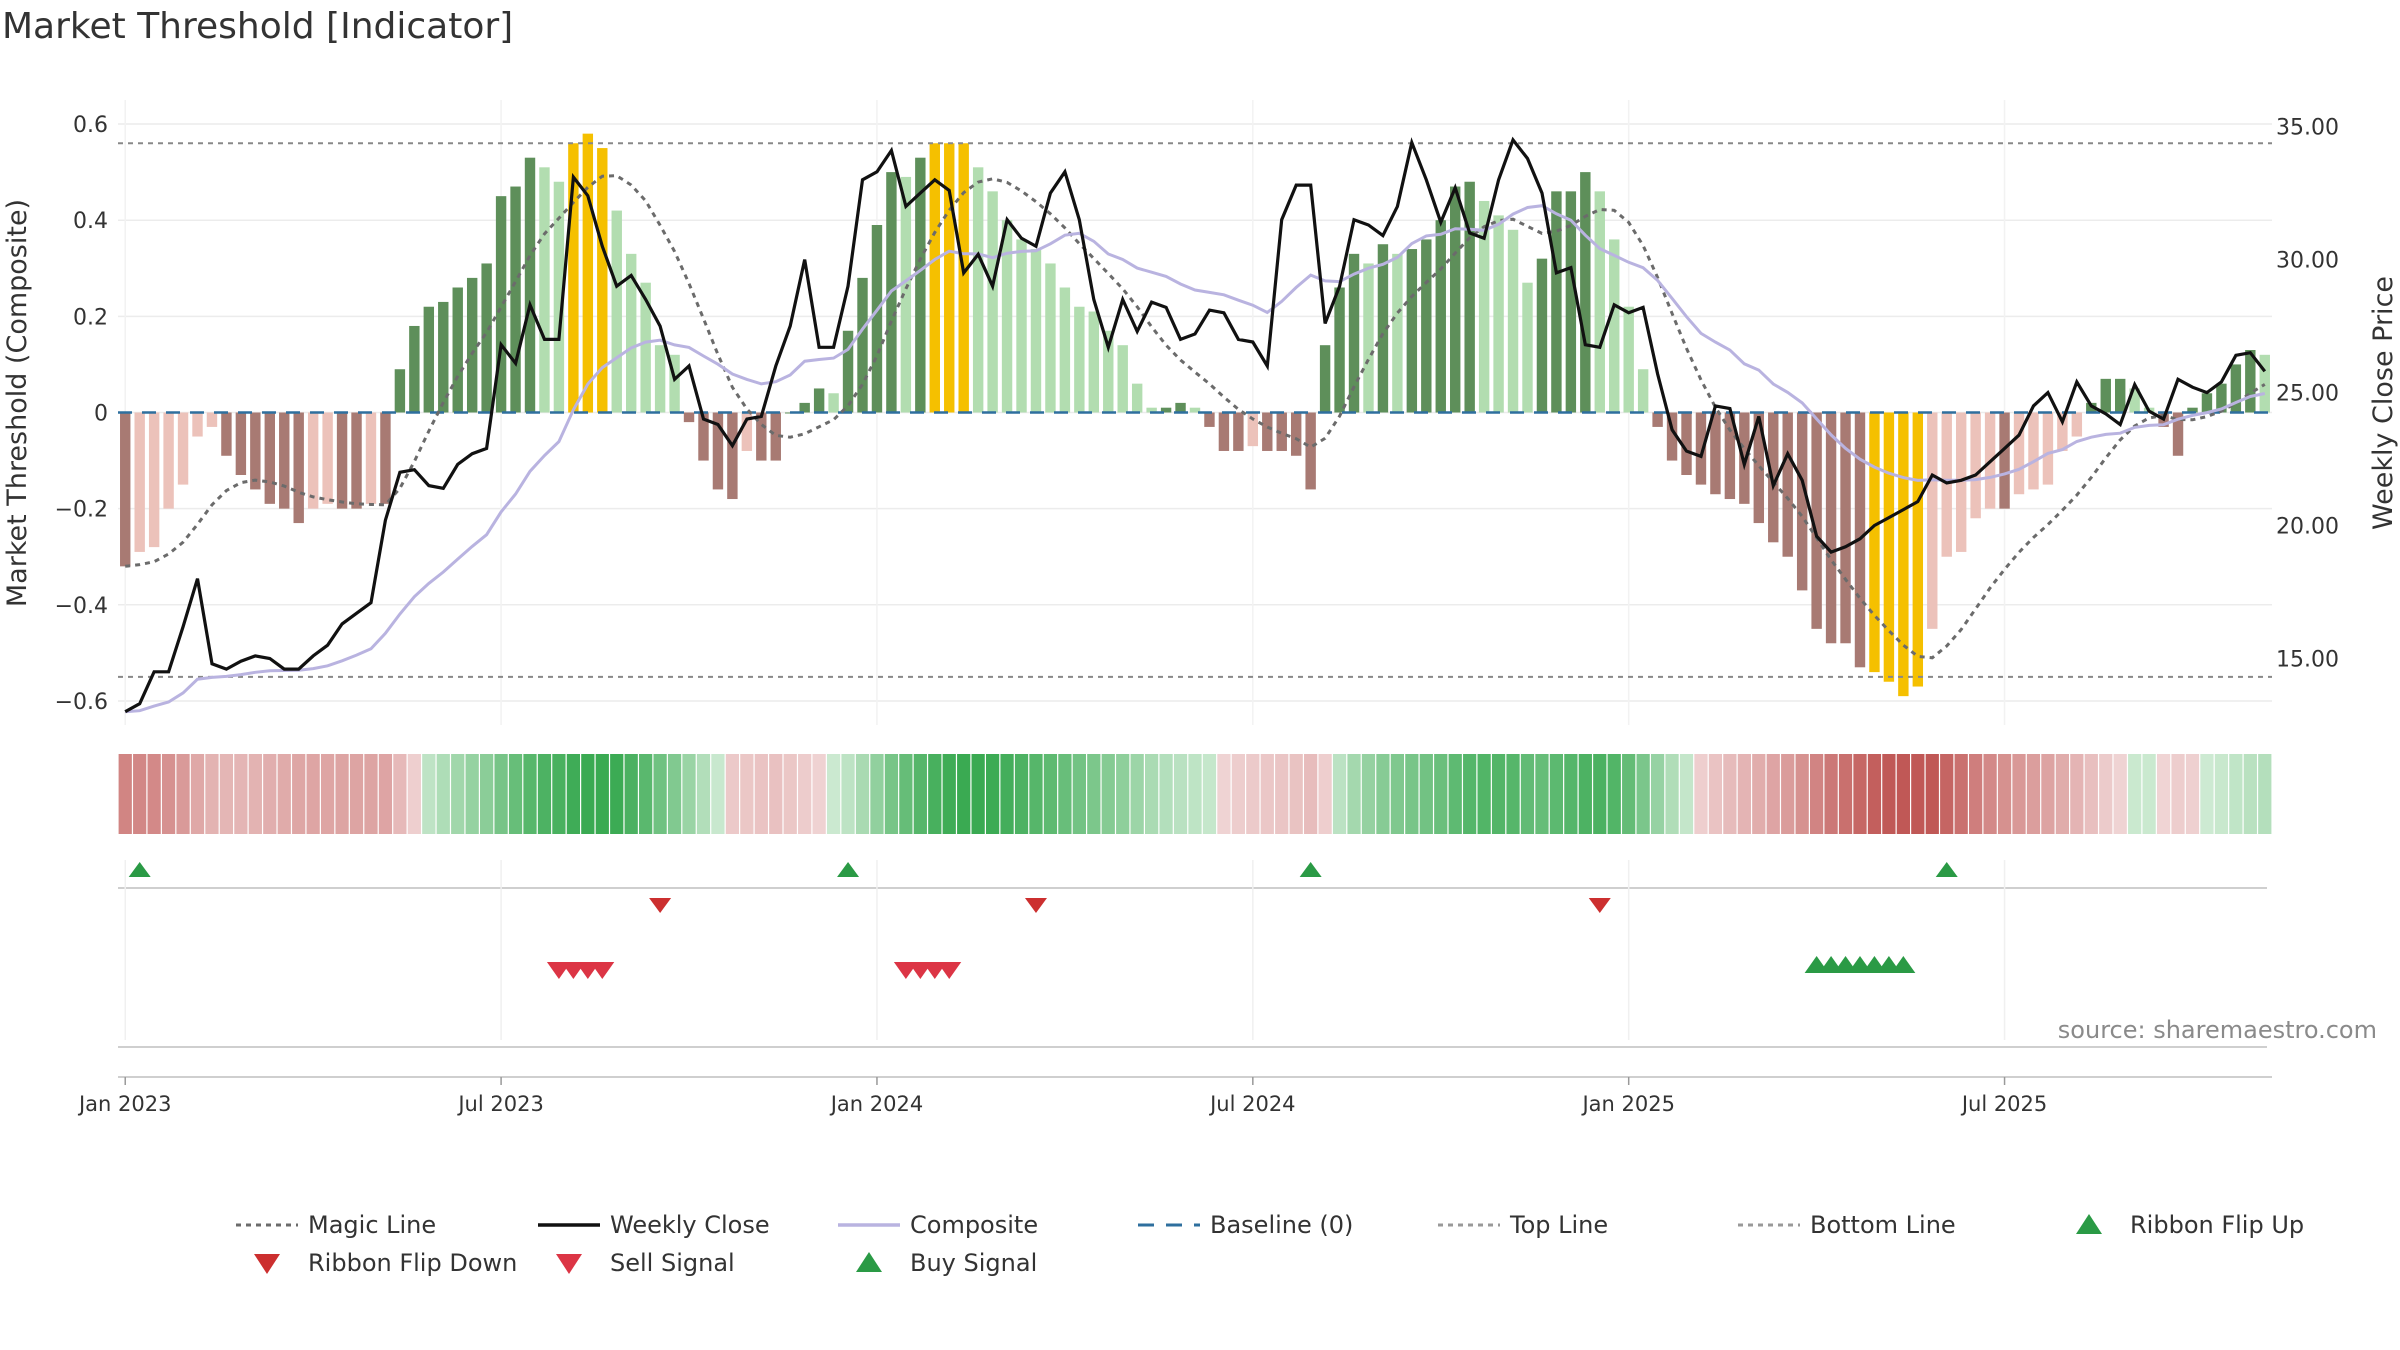 The image size is (2400, 1350). I want to click on legend-item: Composite, so click(938, 1225).